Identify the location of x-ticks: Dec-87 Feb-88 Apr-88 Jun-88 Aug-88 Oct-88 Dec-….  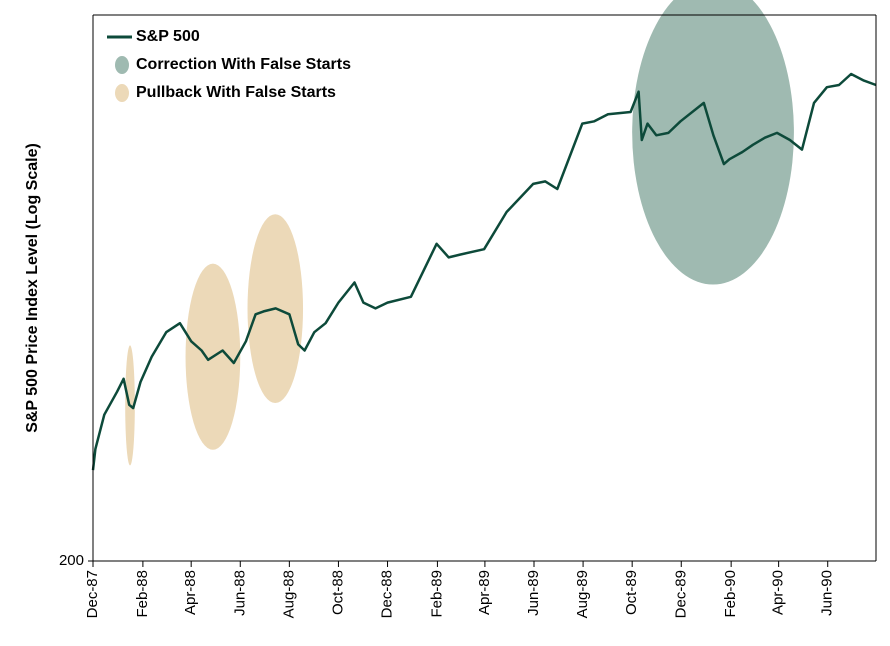
(460, 589).